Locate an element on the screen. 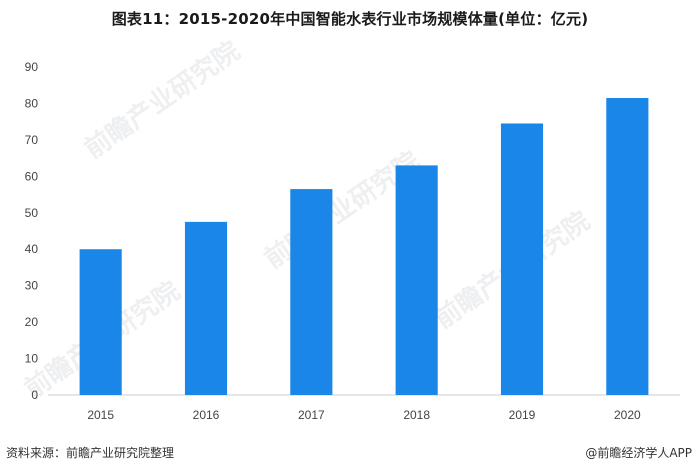 The width and height of the screenshot is (700, 470). y-tick-label: 80 is located at coordinates (32, 103).